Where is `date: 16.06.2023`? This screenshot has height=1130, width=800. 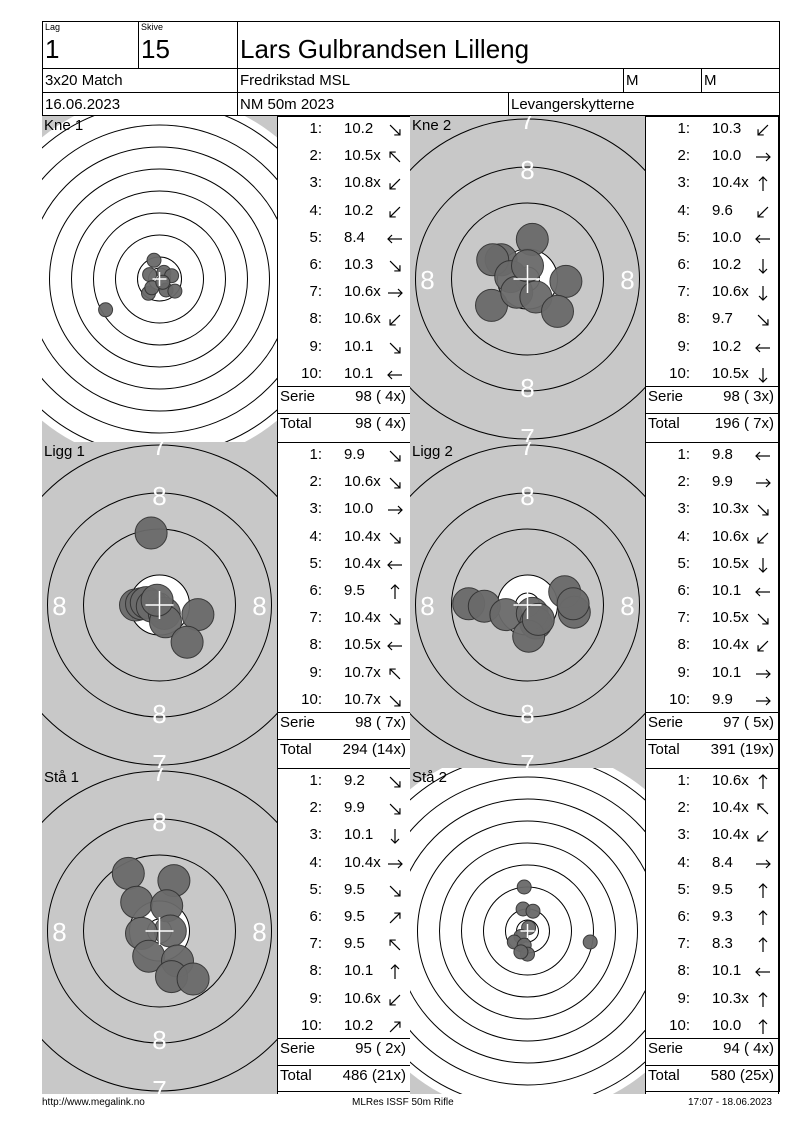 date: 16.06.2023 is located at coordinates (83, 104).